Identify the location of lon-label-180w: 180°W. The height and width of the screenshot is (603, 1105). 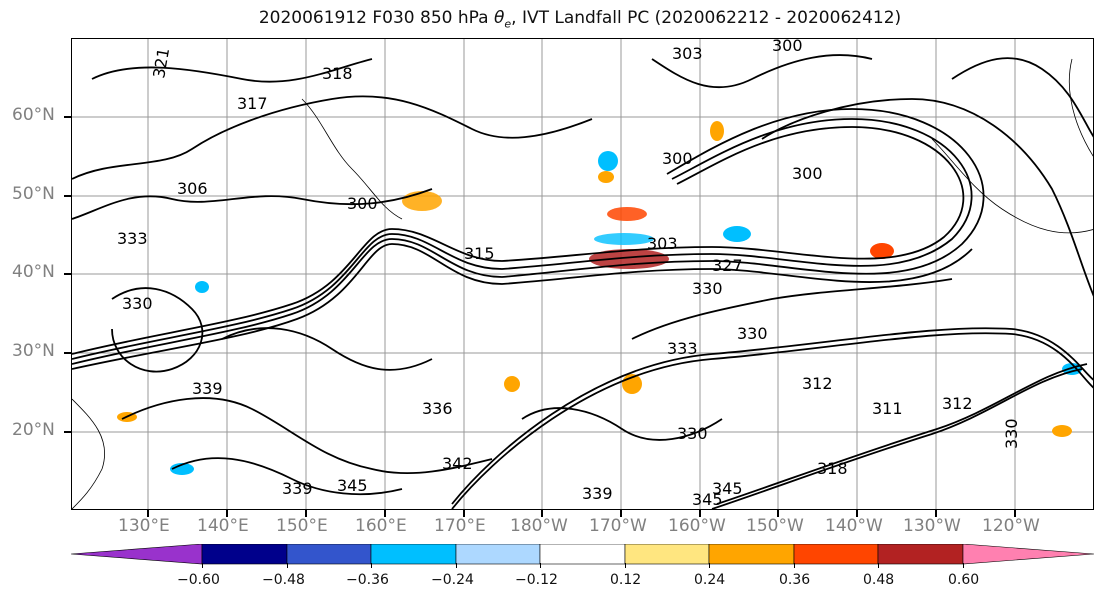
(539, 526).